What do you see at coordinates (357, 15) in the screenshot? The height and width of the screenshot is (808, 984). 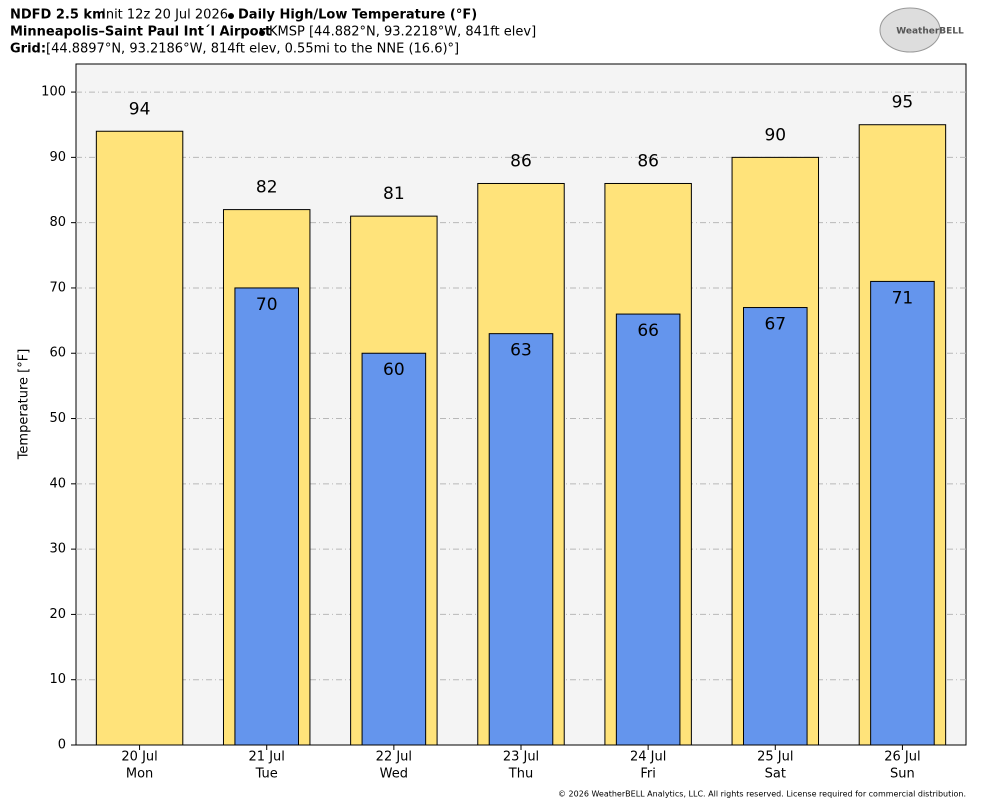 I see `product: Daily High/Low Temperature (°F)` at bounding box center [357, 15].